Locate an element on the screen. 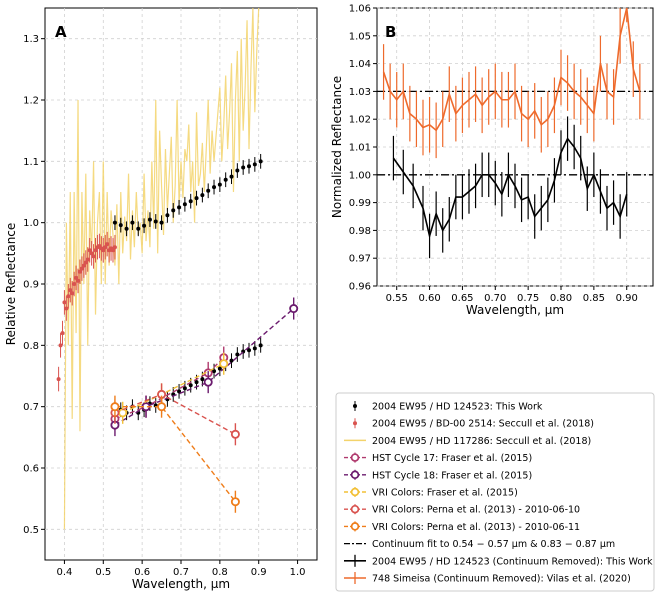 The height and width of the screenshot is (599, 662). b-x-tick-label: 0.70 is located at coordinates (495, 298).